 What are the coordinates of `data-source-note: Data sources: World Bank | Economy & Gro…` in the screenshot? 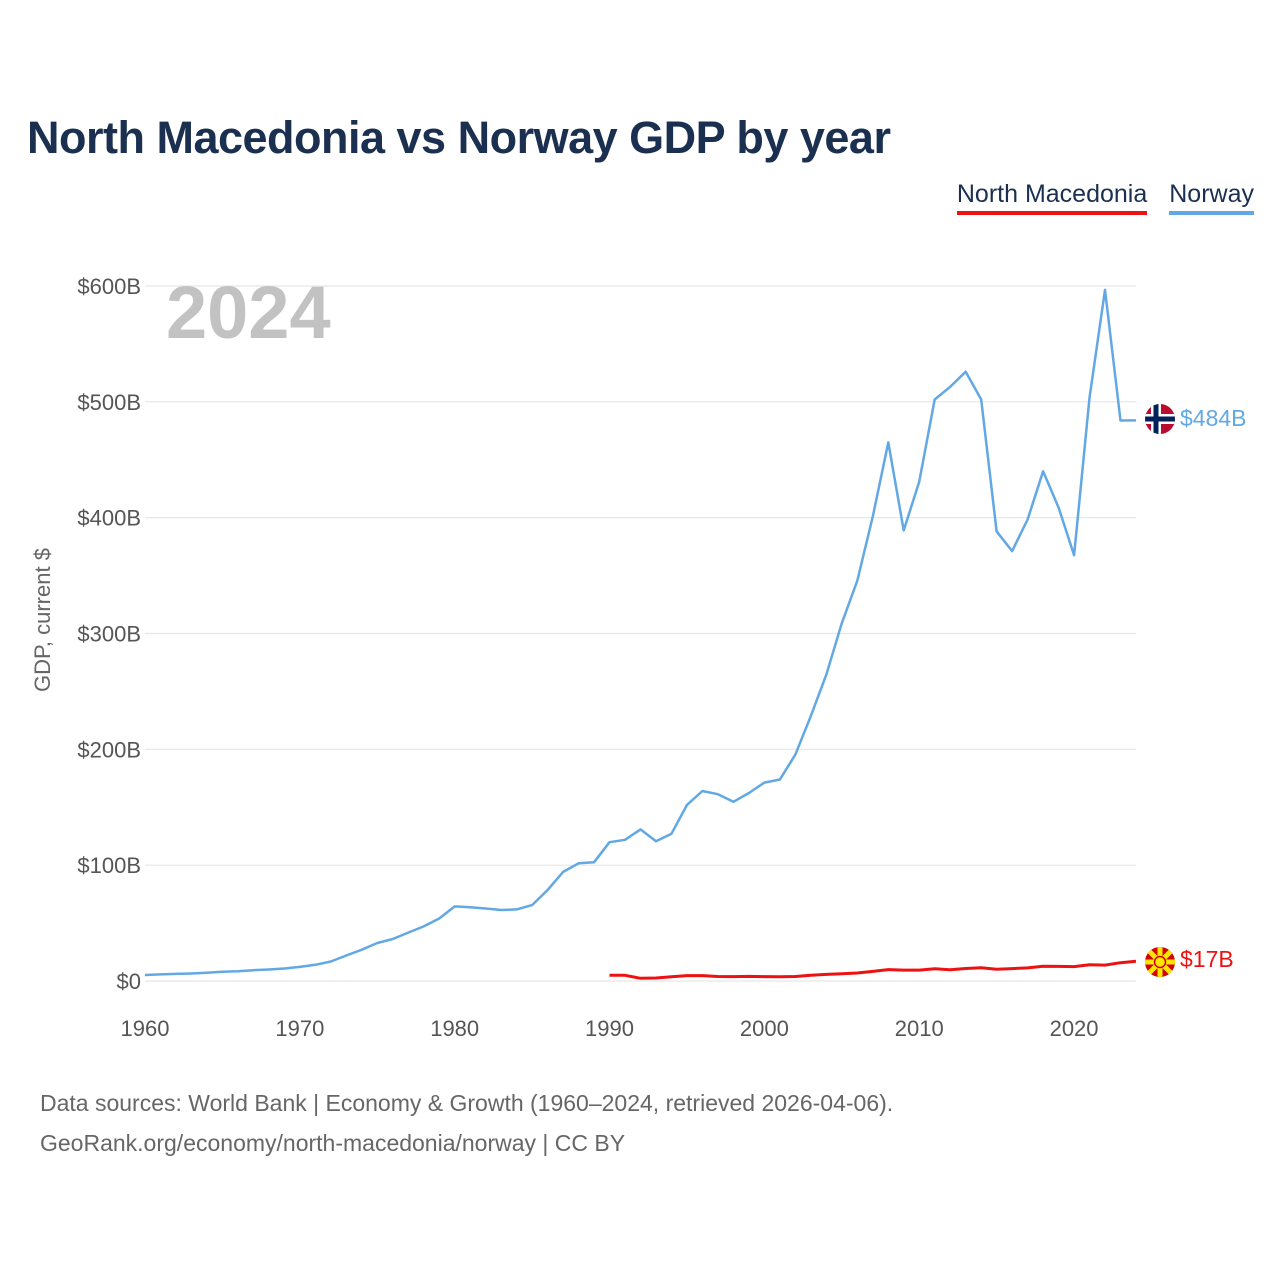 It's located at (466, 1123).